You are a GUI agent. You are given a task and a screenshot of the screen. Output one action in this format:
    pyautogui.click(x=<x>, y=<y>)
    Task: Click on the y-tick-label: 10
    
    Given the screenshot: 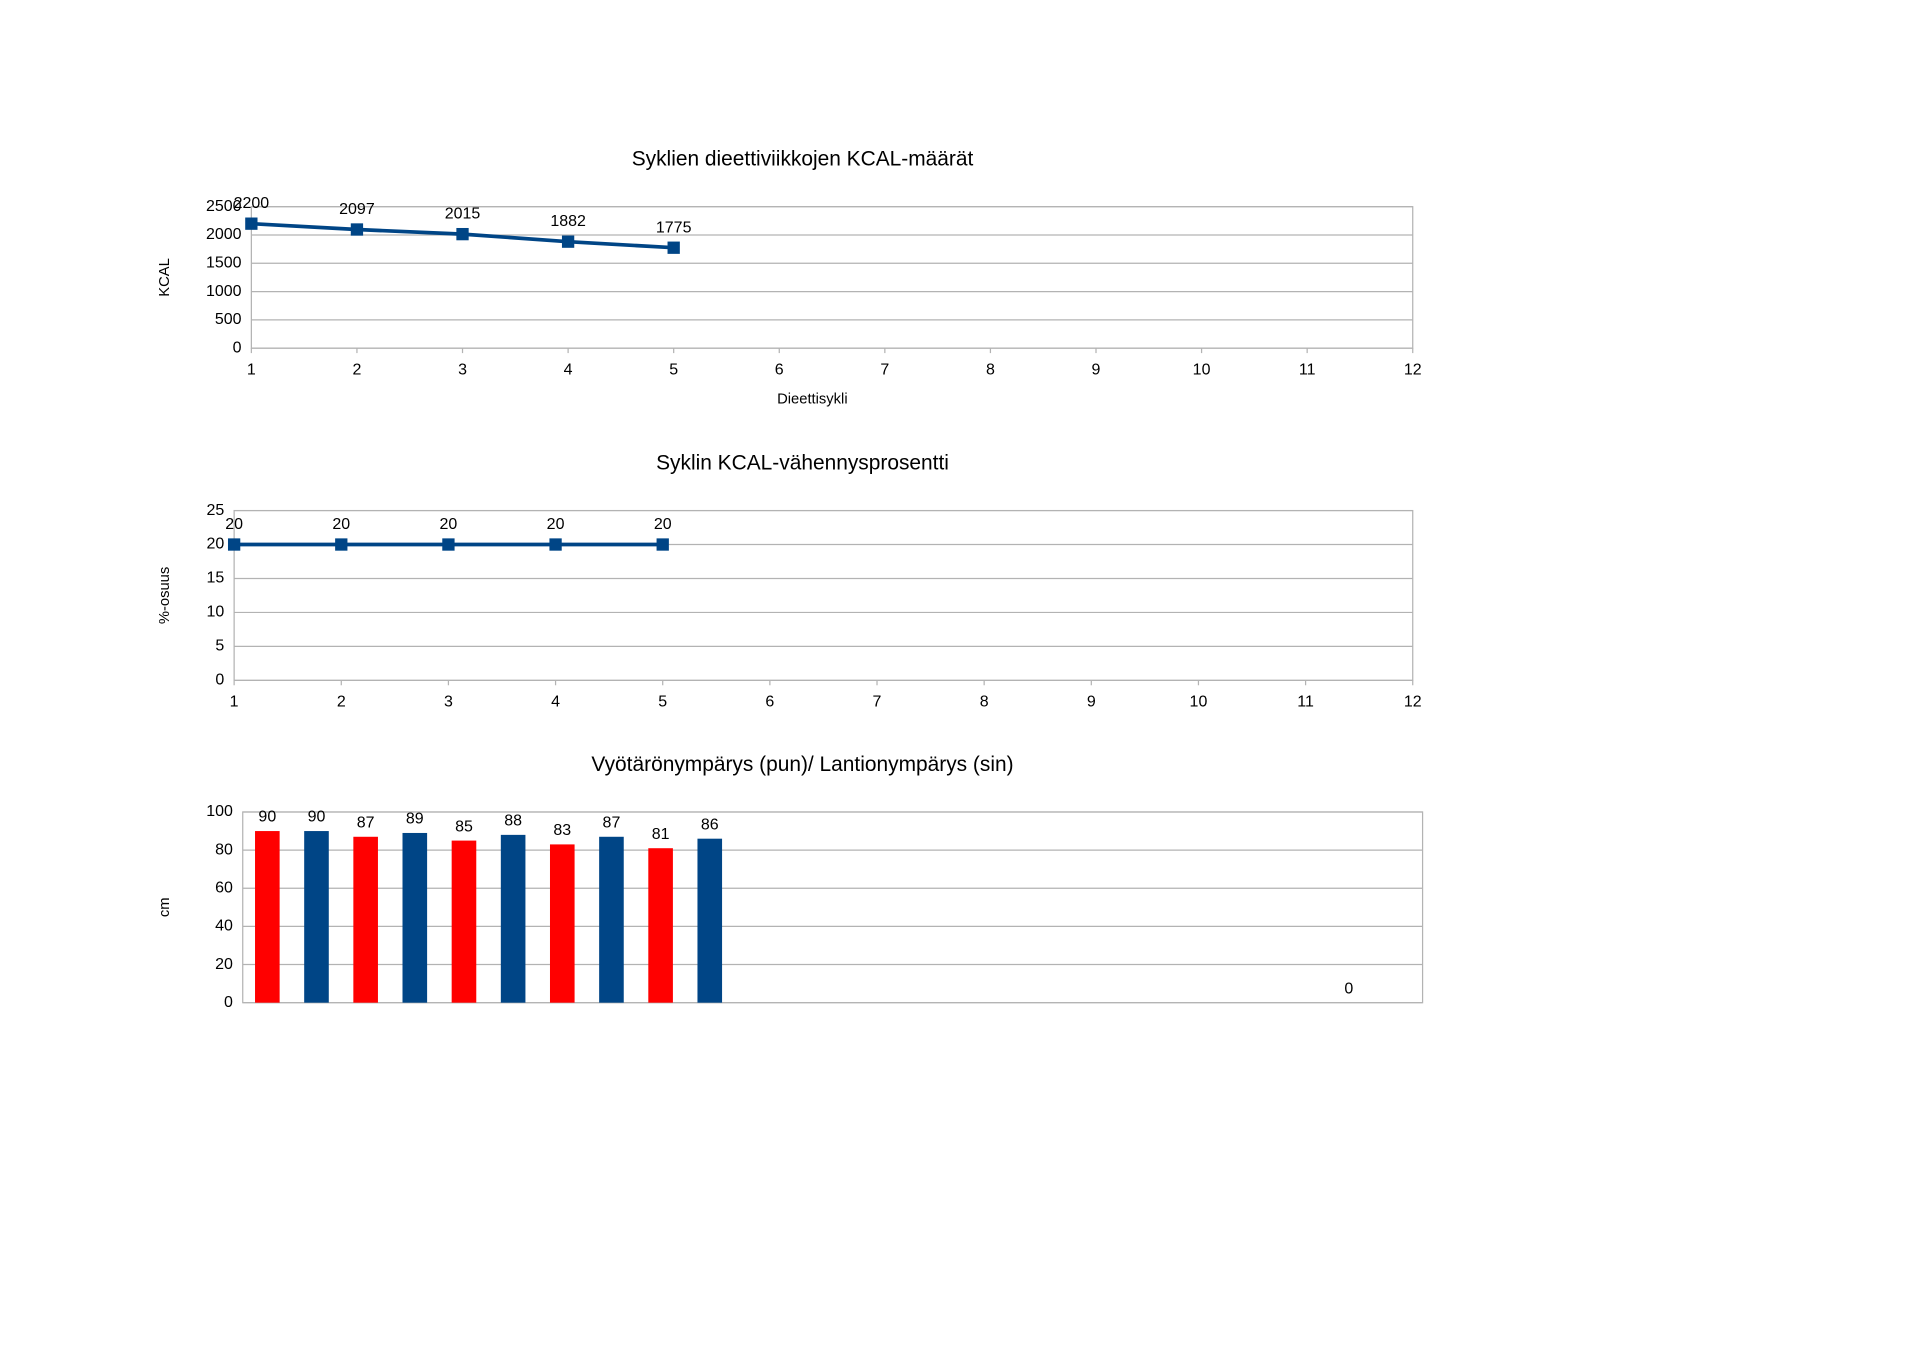 What is the action you would take?
    pyautogui.click(x=216, y=612)
    